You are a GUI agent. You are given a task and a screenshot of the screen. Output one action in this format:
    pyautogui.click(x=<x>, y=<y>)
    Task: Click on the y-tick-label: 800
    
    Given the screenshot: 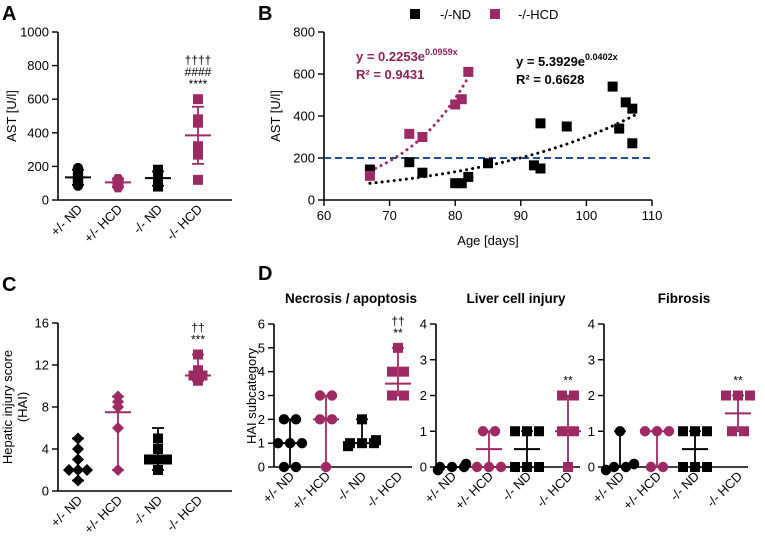 What is the action you would take?
    pyautogui.click(x=38, y=65)
    